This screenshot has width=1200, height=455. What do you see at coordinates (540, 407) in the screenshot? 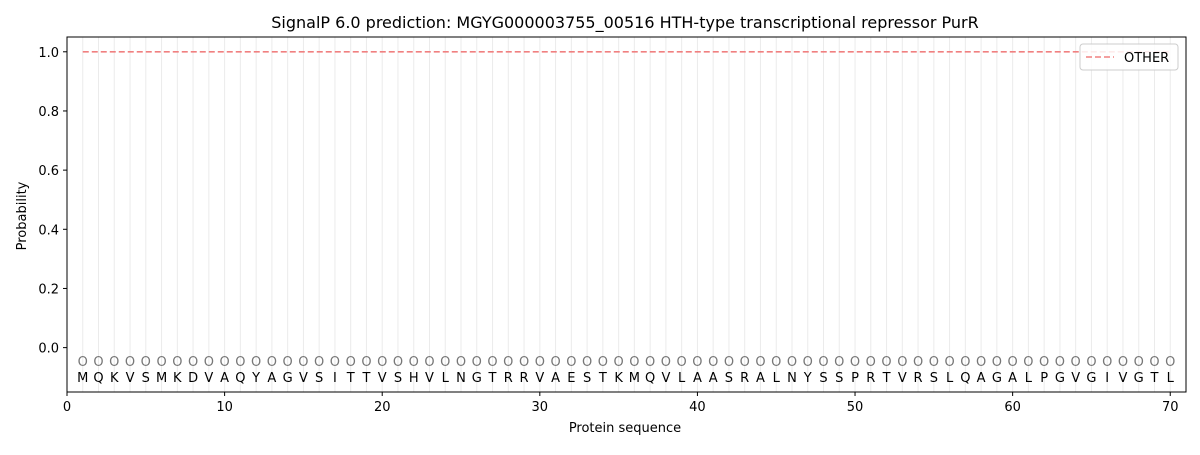
I see `x-tick-label: 30` at bounding box center [540, 407].